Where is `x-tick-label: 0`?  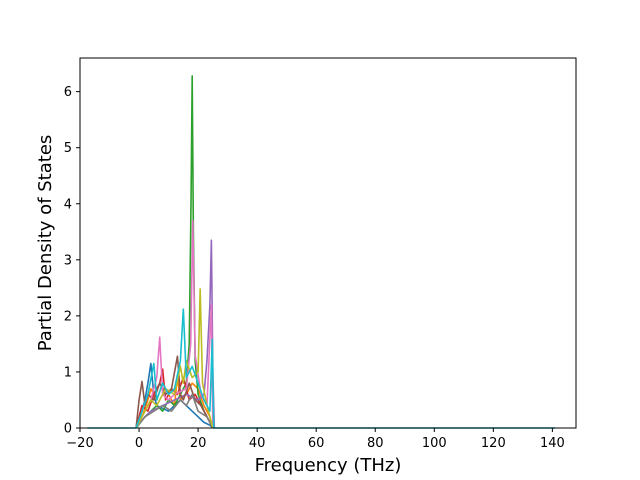 x-tick-label: 0 is located at coordinates (139, 443).